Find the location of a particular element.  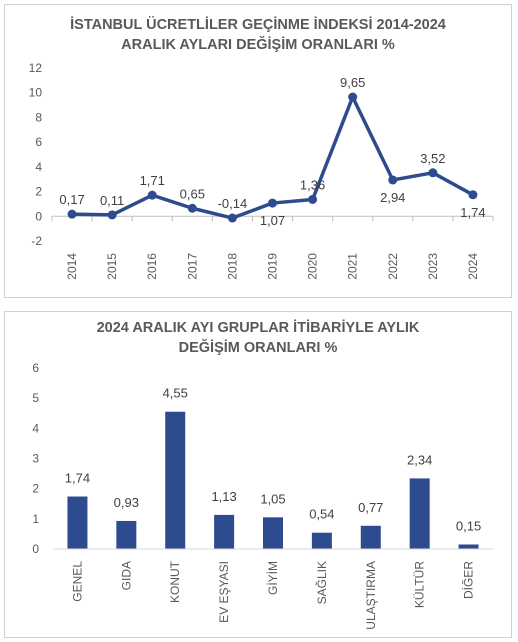

x-tick-label: ULAŞTIRMA is located at coordinates (371, 595).